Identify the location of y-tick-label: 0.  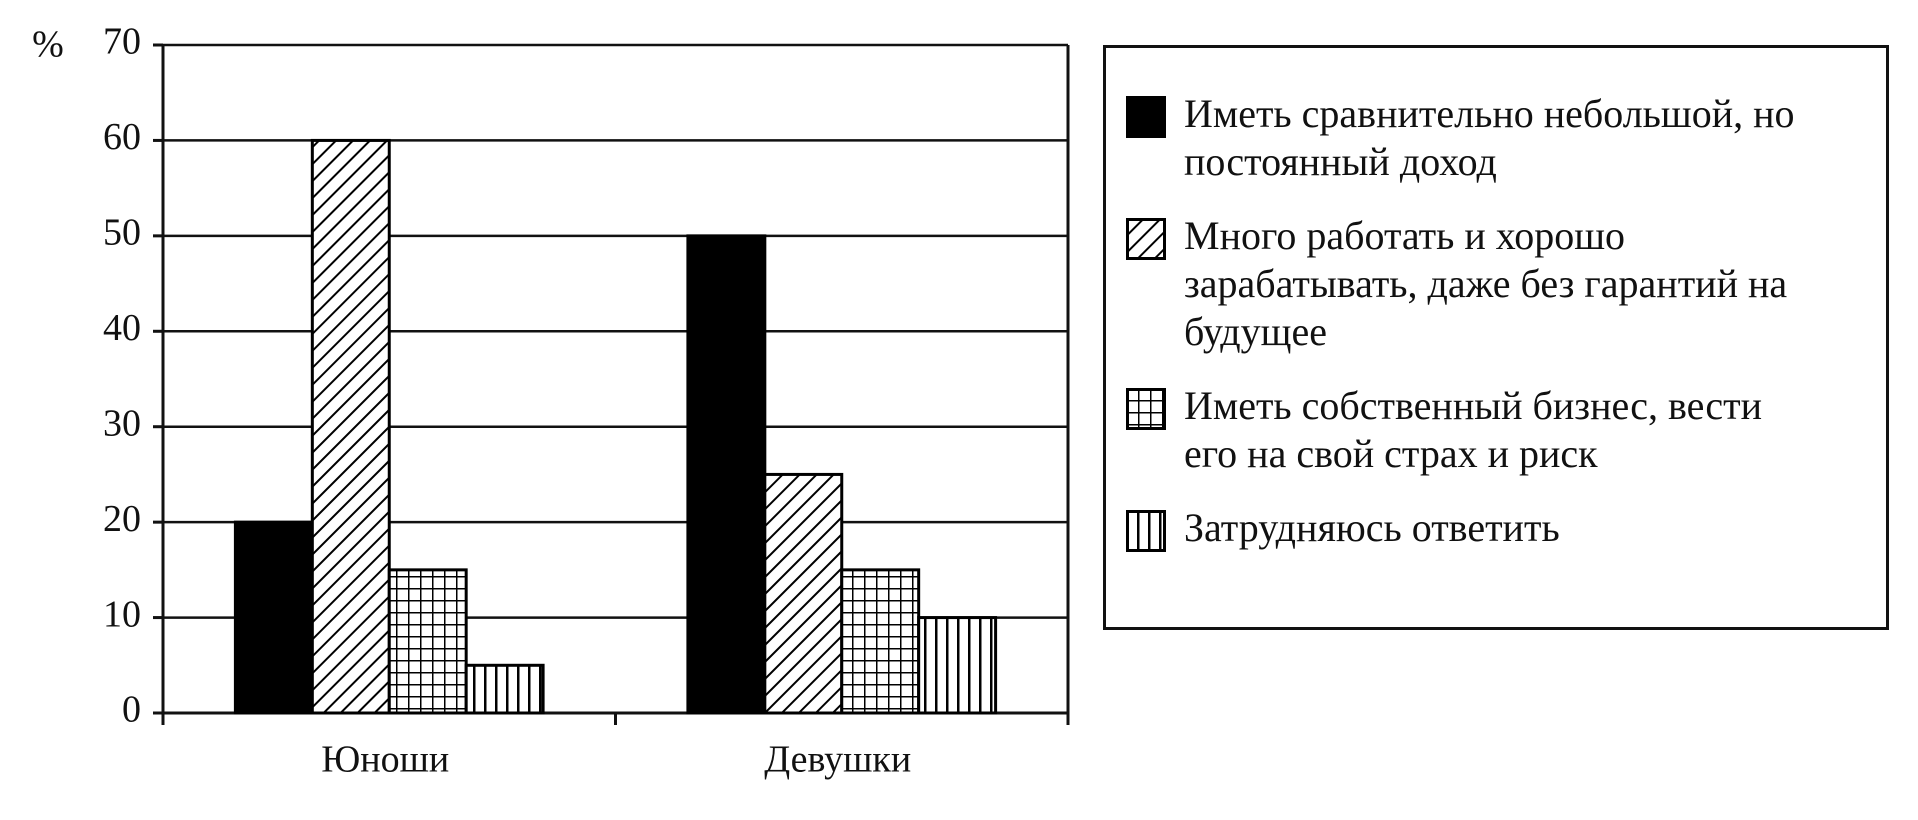
(131, 710).